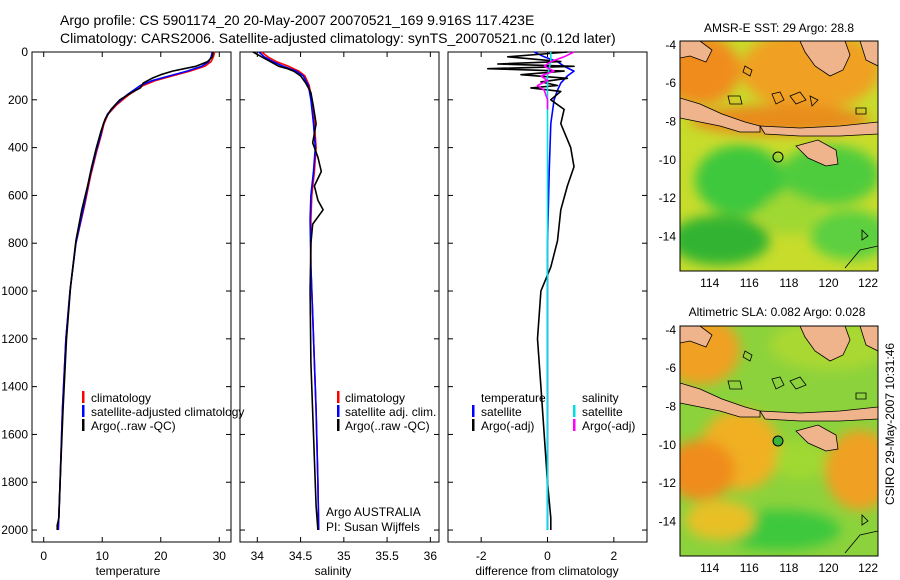 Image resolution: width=900 pixels, height=580 pixels. What do you see at coordinates (868, 568) in the screenshot?
I see `sla-lon-tick-label: 122` at bounding box center [868, 568].